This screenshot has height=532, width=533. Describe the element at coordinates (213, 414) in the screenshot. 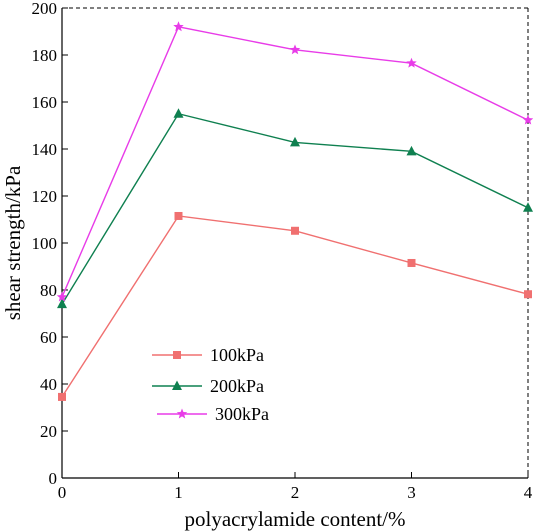

I see `legend-entry: 300kPa` at that location.